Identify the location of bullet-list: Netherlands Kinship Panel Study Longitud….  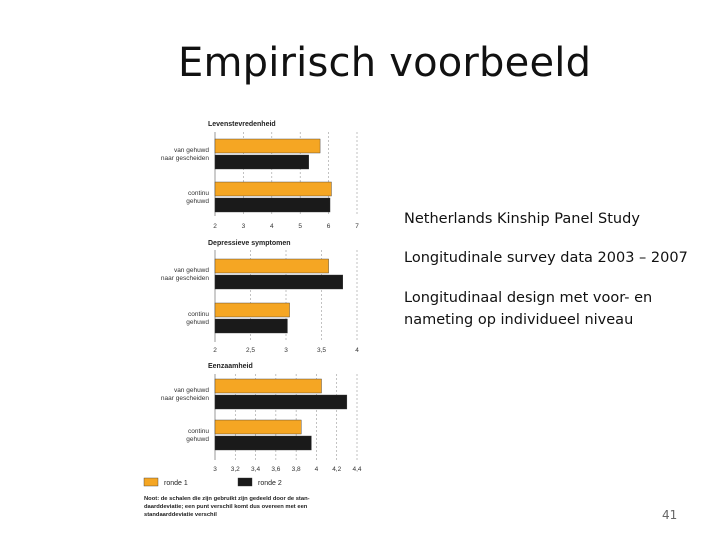
(554, 278).